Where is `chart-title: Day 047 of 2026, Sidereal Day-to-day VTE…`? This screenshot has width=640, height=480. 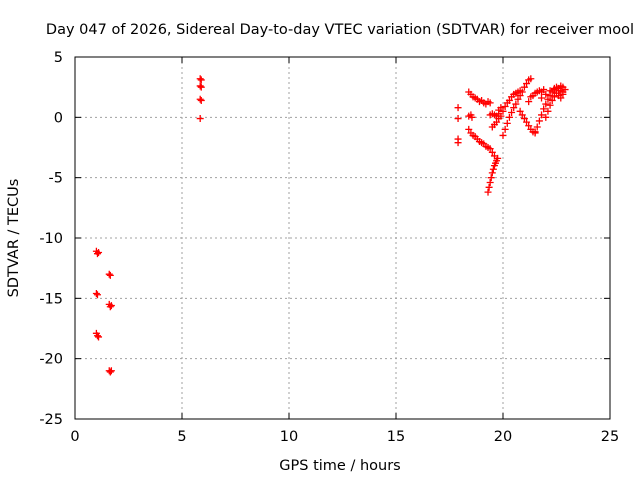 chart-title: Day 047 of 2026, Sidereal Day-to-day VTE… is located at coordinates (340, 30).